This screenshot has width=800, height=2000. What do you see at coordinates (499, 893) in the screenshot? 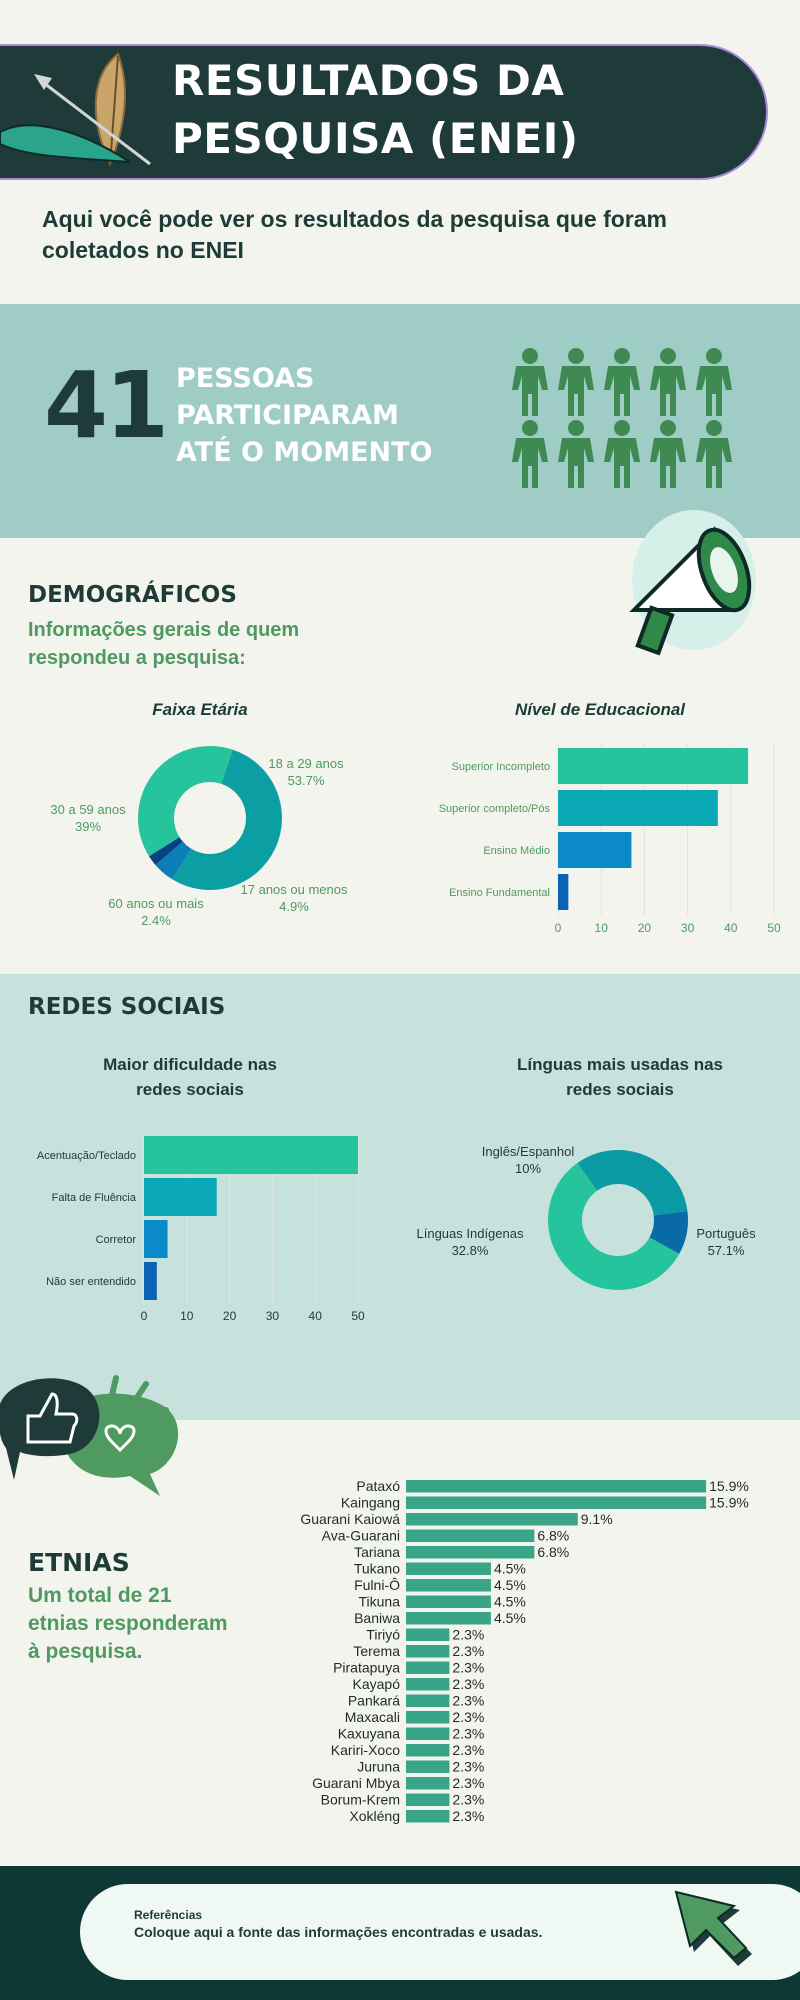
I see `education-category-label: Ensino Fundamental` at bounding box center [499, 893].